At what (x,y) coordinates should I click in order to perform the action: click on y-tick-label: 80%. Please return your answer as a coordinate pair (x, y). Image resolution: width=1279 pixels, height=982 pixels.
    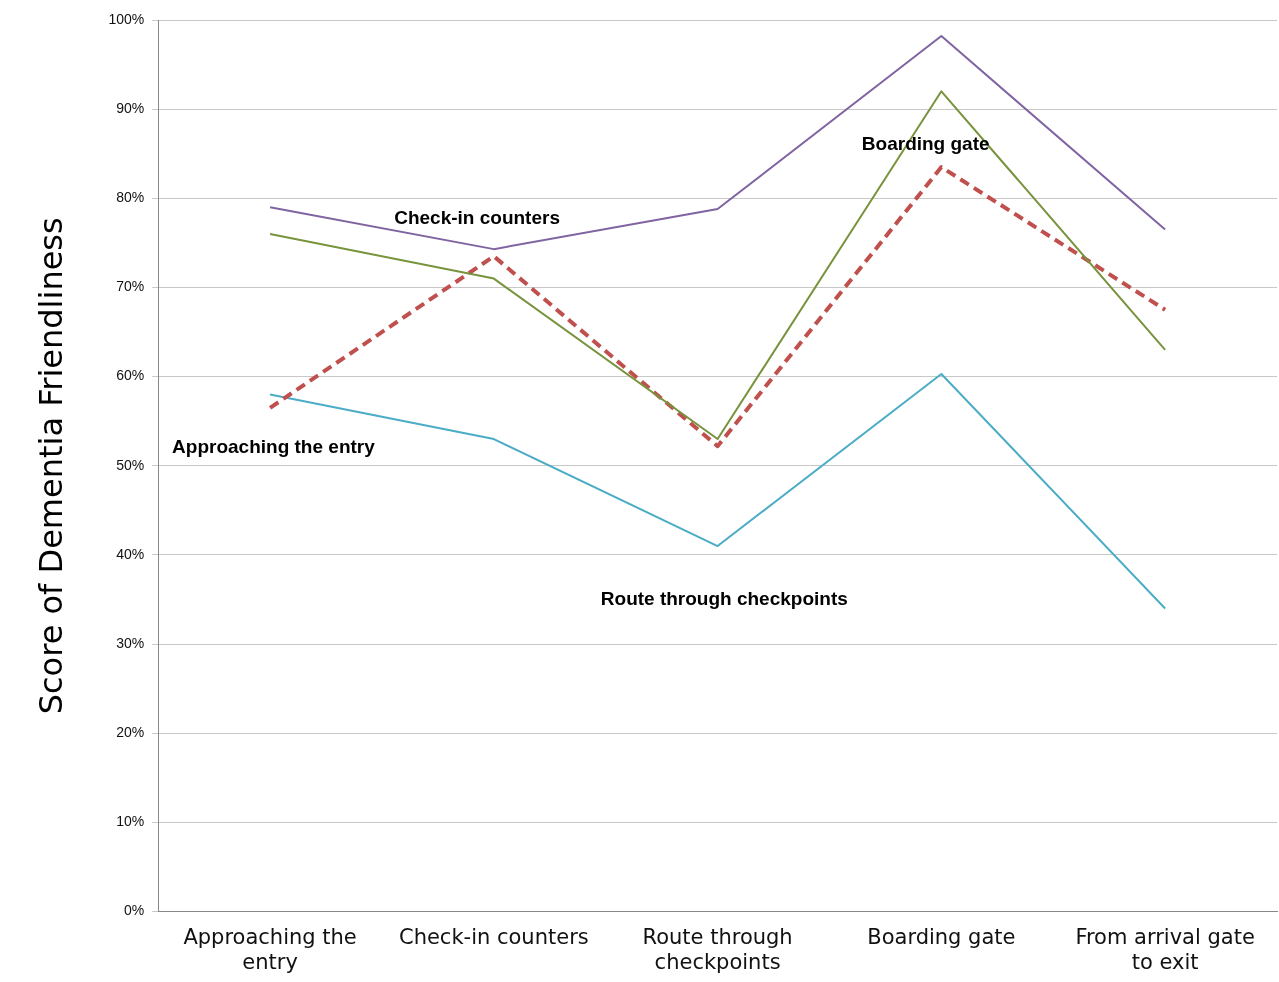
    Looking at the image, I should click on (130, 197).